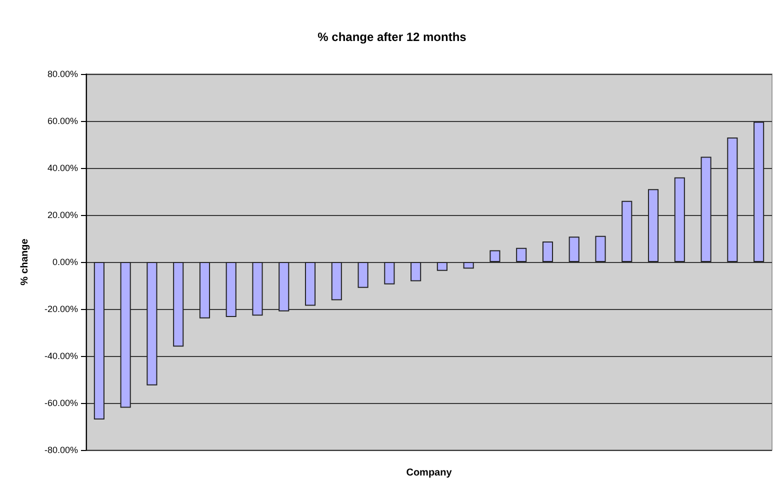  What do you see at coordinates (65, 262) in the screenshot?
I see `y-tick-label: 0.00%` at bounding box center [65, 262].